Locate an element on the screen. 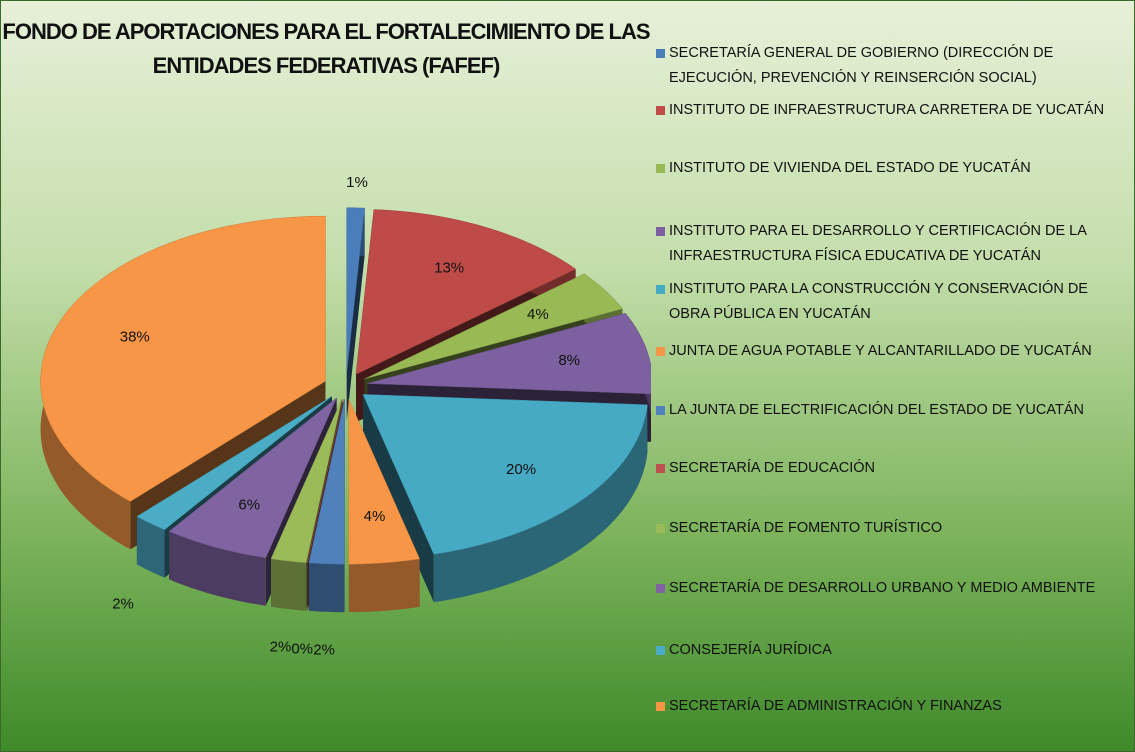  data-label: 38% is located at coordinates (135, 336).